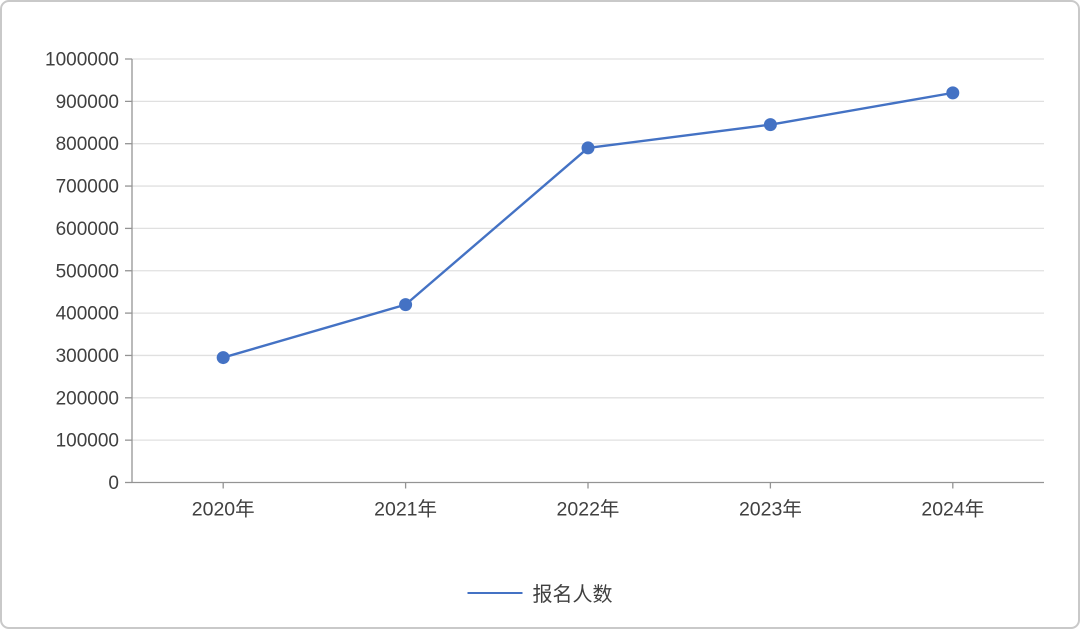  What do you see at coordinates (87, 314) in the screenshot?
I see `y-axis-tick-label: 400000` at bounding box center [87, 314].